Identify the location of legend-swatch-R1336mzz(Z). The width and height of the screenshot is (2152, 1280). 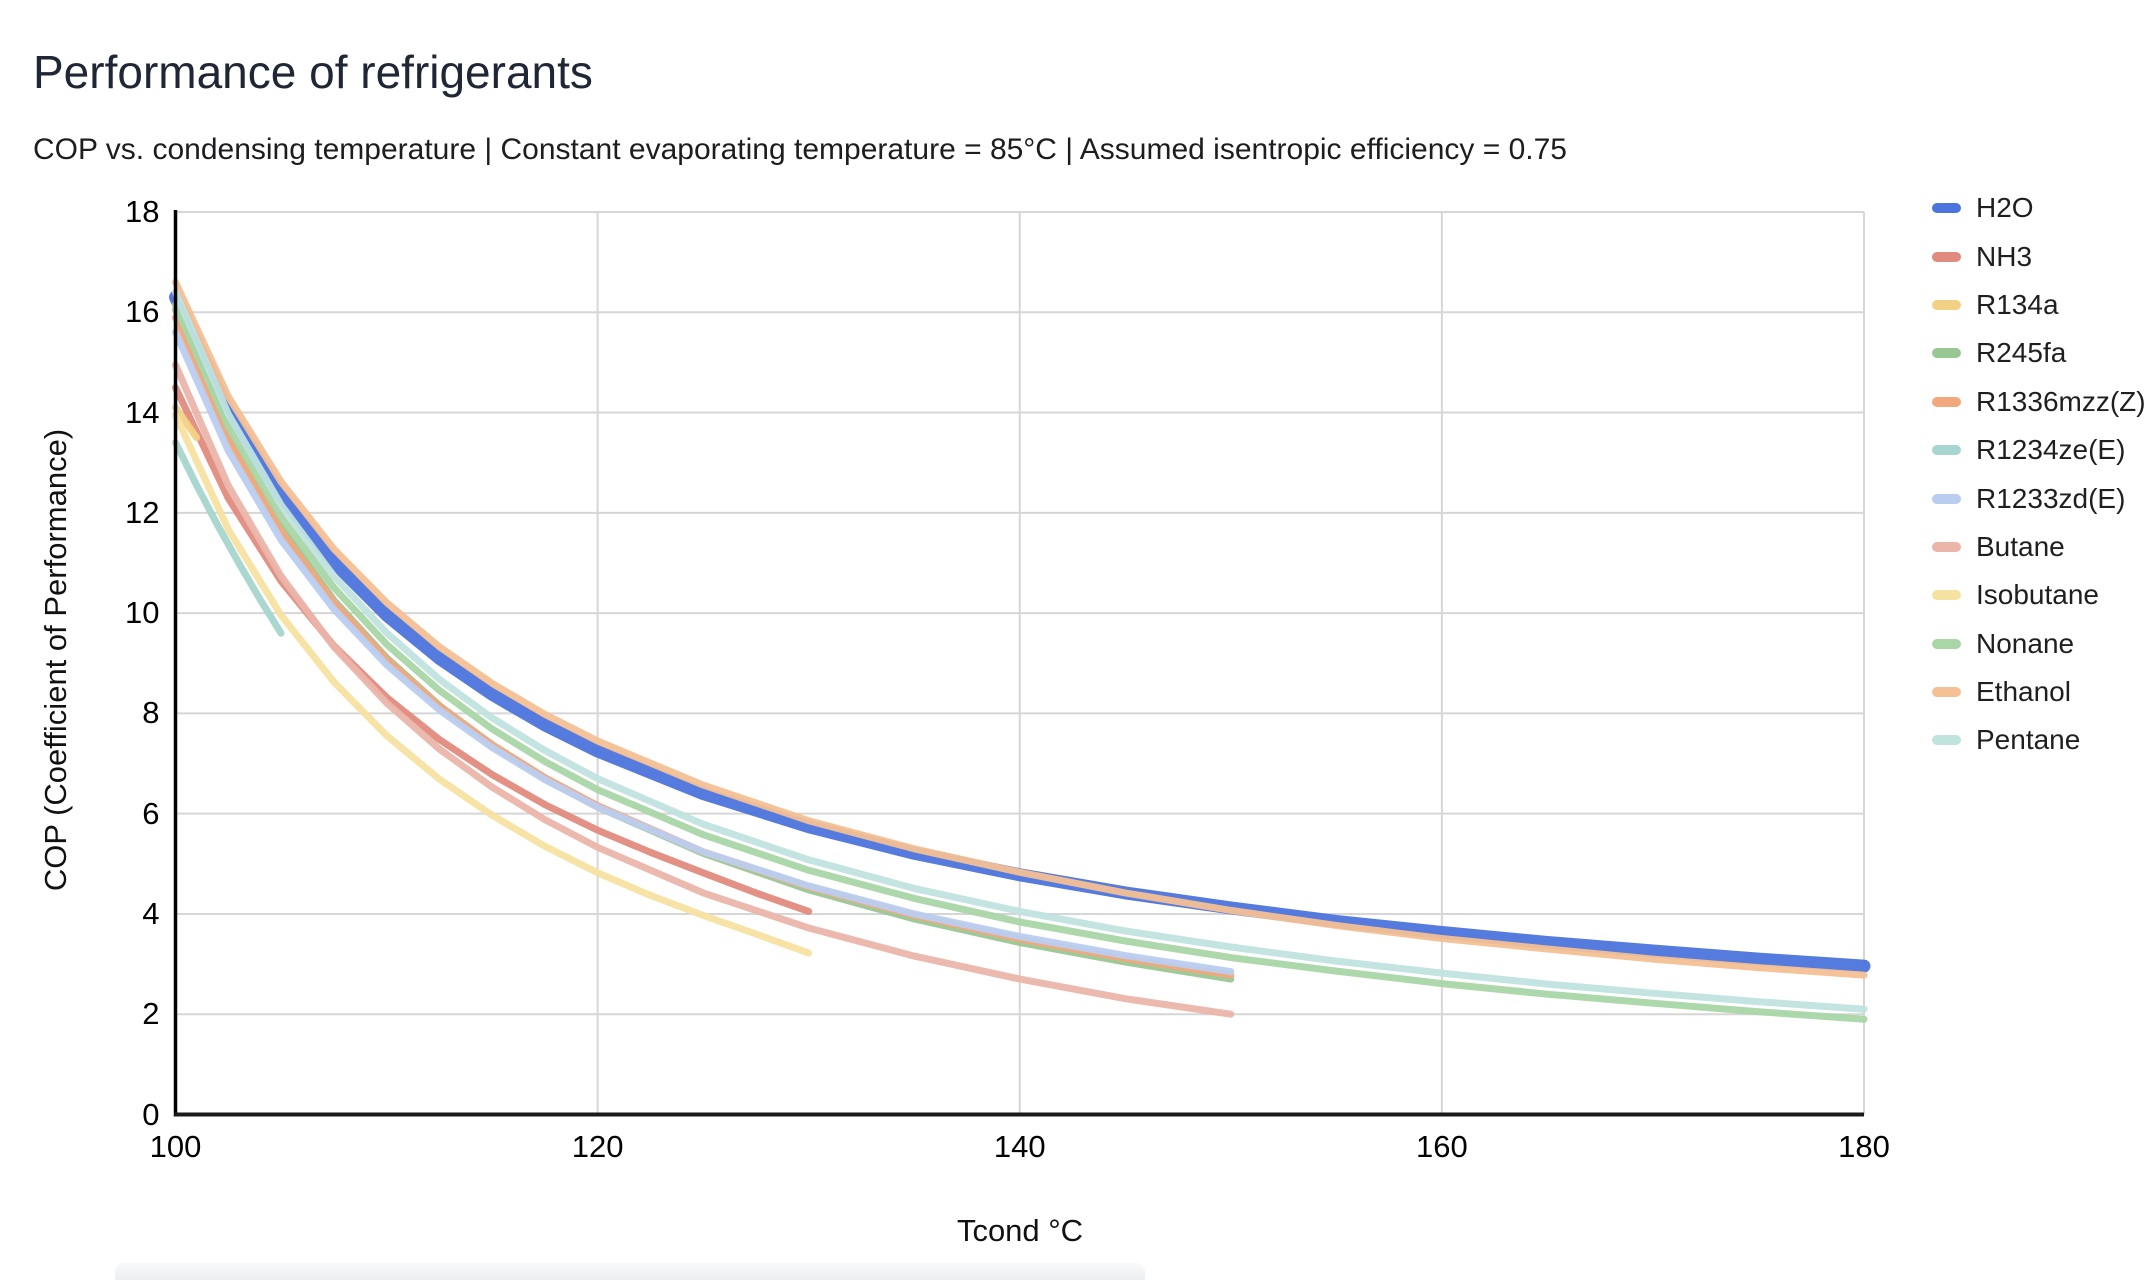
(1946, 401).